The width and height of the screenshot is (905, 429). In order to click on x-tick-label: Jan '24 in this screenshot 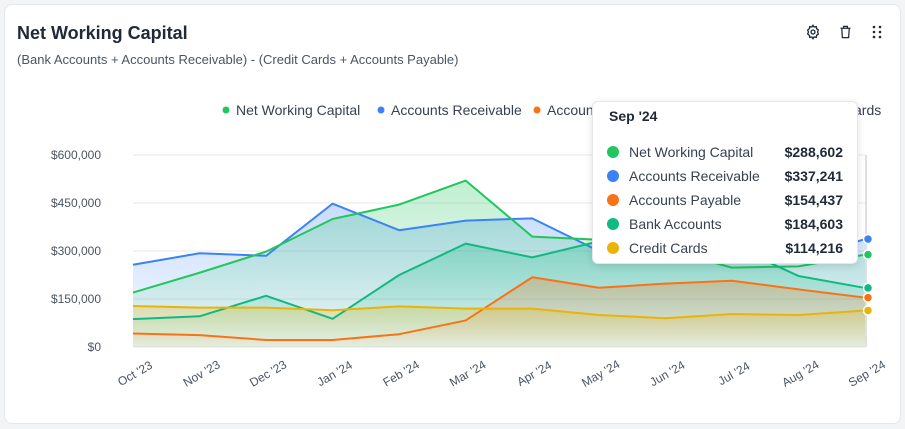, I will do `click(335, 373)`.